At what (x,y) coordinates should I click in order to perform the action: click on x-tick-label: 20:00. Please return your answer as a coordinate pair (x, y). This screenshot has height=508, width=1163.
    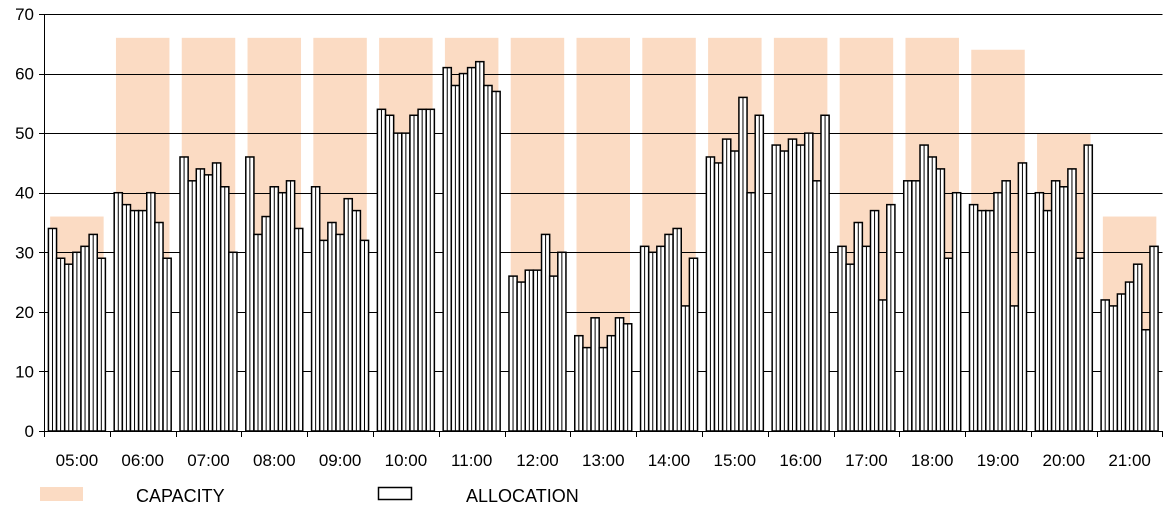
    Looking at the image, I should click on (1064, 460).